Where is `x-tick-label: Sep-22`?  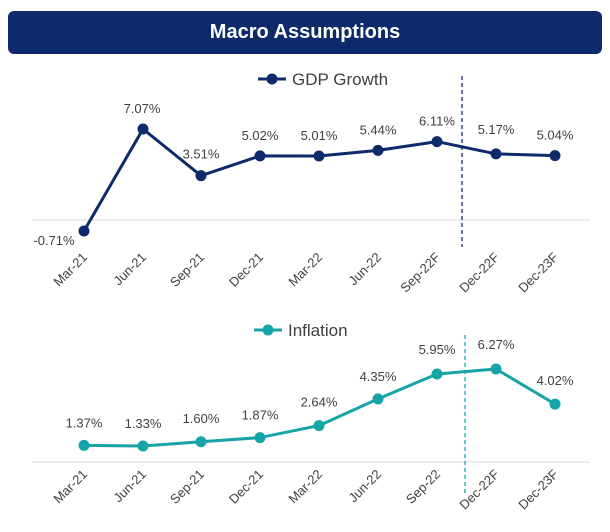 x-tick-label: Sep-22 is located at coordinates (423, 487).